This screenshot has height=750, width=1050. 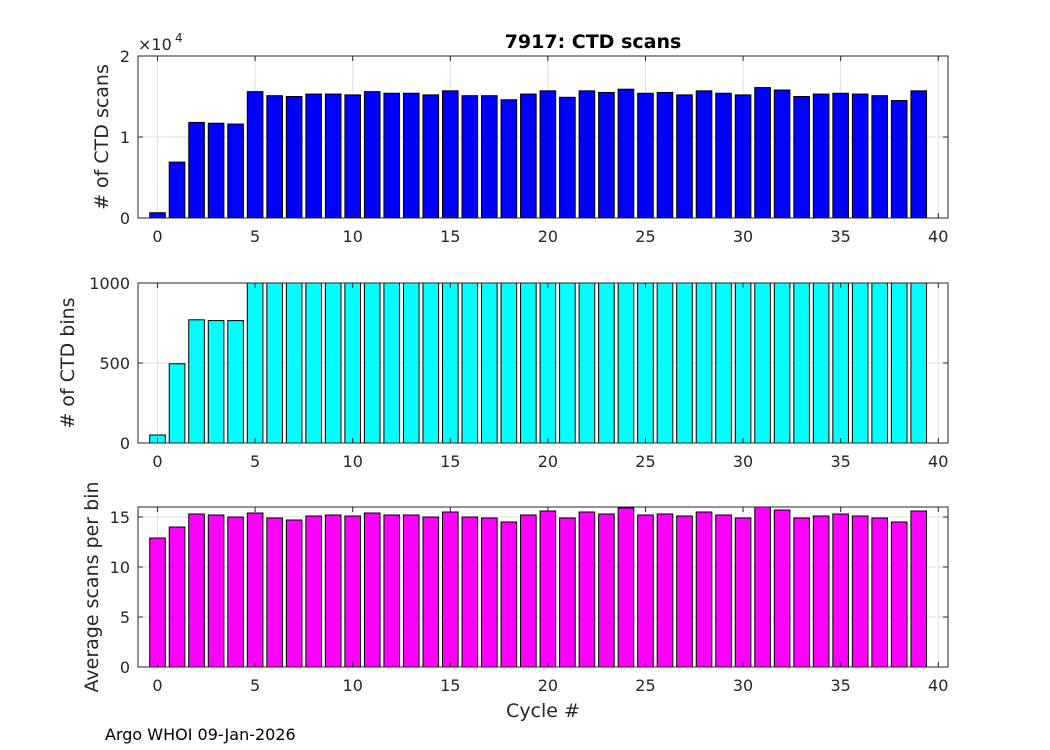 What do you see at coordinates (109, 283) in the screenshot?
I see `y-tick-label: 1000` at bounding box center [109, 283].